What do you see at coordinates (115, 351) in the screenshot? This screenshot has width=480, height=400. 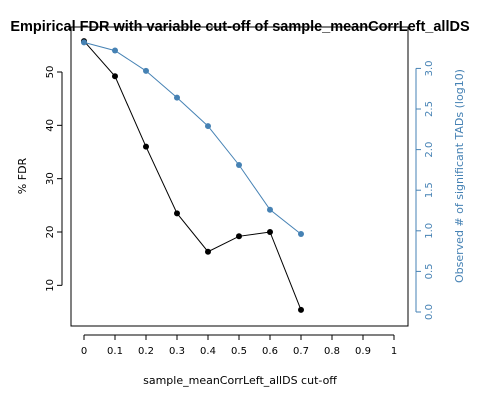 I see `x-tick-label: 0.1` at bounding box center [115, 351].